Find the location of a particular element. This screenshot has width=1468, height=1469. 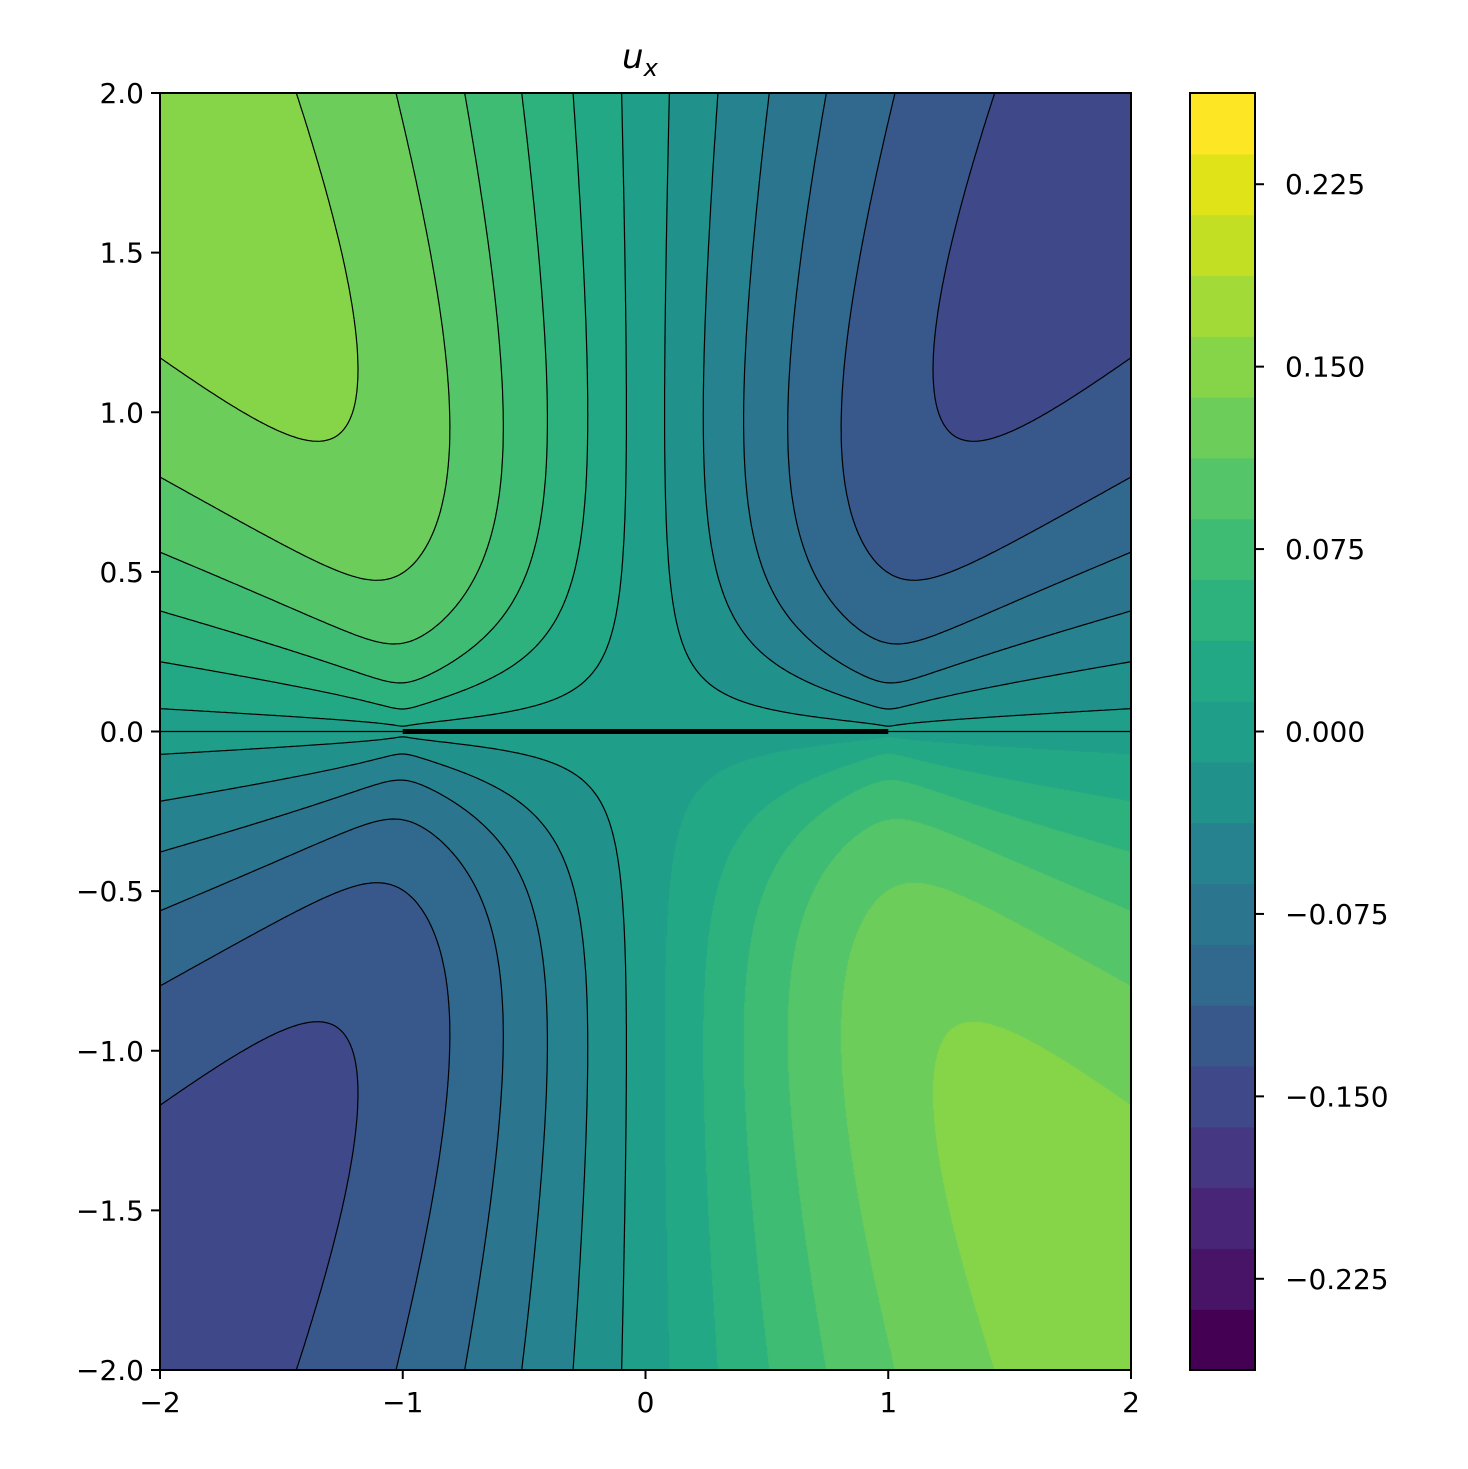

colorbar-ticks: 0.225 0.150 0.075 0.000 −0.075 −0.150 −0.225 is located at coordinates (1322, 732).